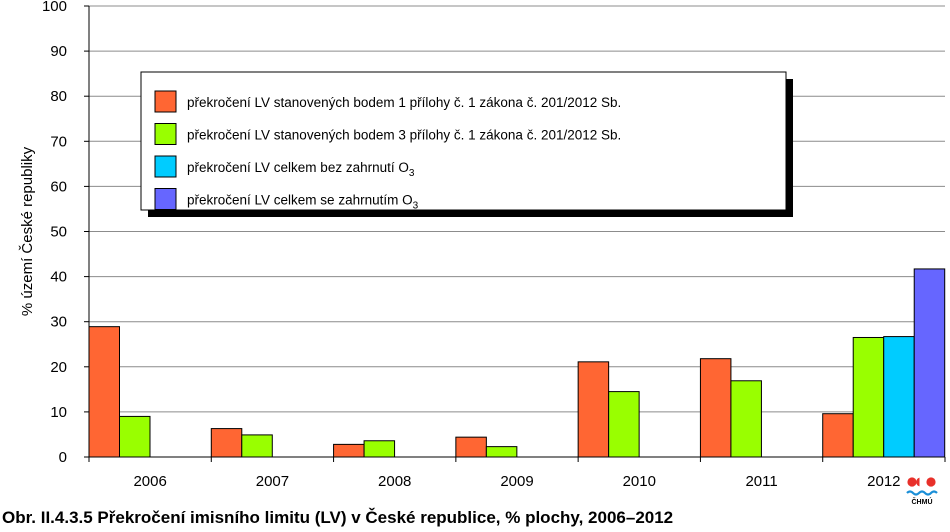 This screenshot has width=950, height=532. Describe the element at coordinates (394, 481) in the screenshot. I see `x-tick-label: 2008` at that location.